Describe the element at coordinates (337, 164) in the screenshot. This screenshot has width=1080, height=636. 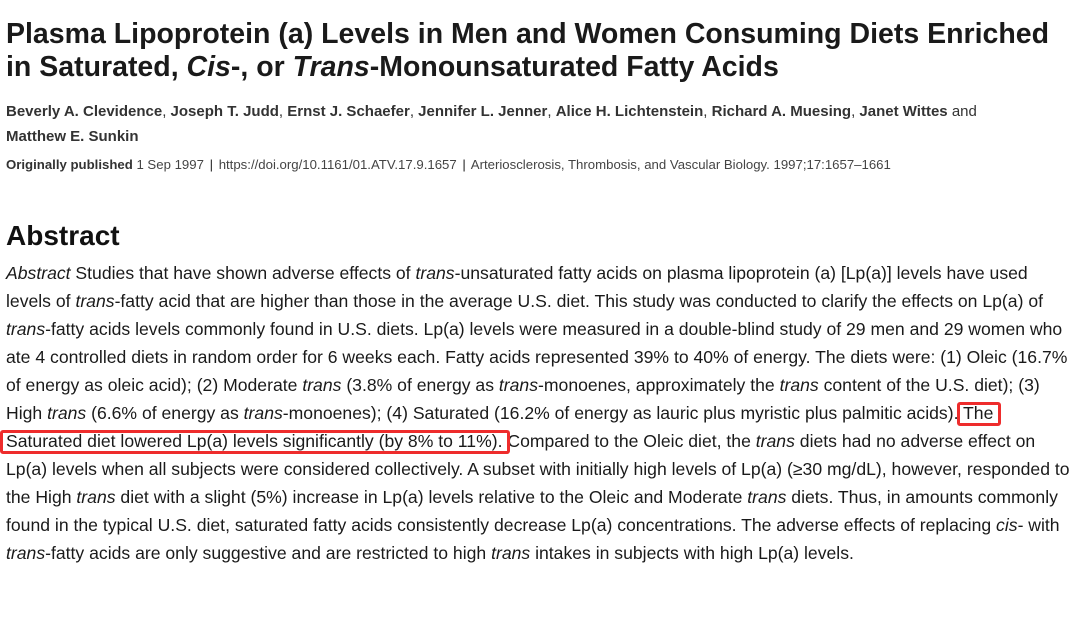
I see `doi-link: https://doi.org/10.1161/01.ATV.17.9.1657` at that location.